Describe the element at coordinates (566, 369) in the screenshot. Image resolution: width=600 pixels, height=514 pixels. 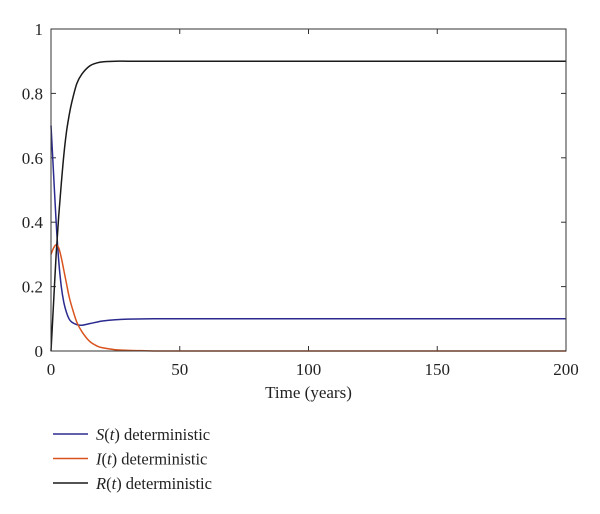
I see `x-tick-label: 200` at that location.